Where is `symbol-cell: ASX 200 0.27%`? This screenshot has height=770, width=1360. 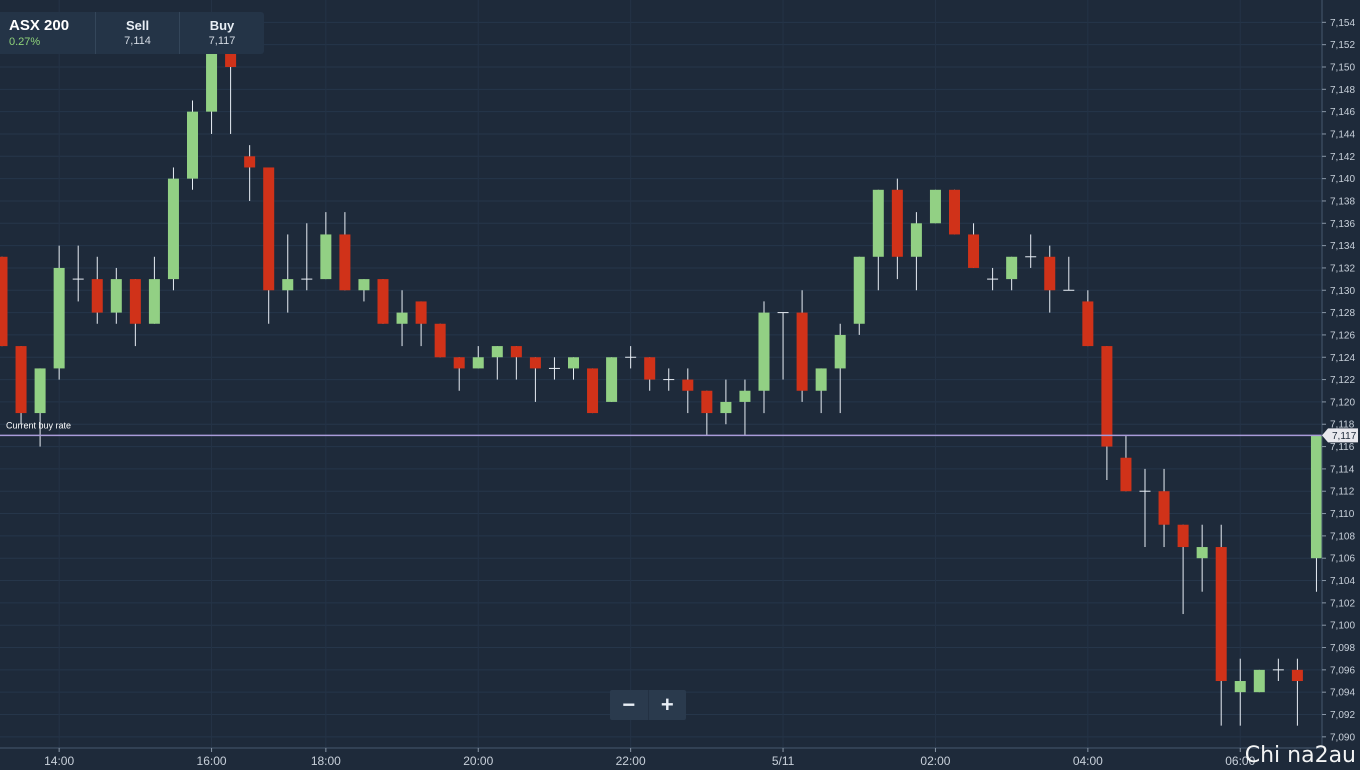
symbol-cell: ASX 200 0.27% is located at coordinates (48, 33).